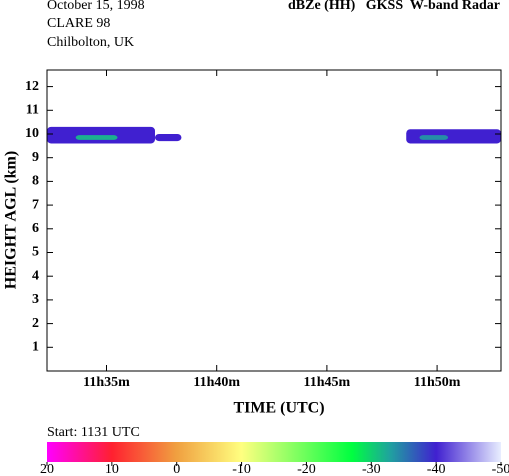 This screenshot has height=476, width=509. What do you see at coordinates (112, 469) in the screenshot?
I see `colorbar-tick-label: 10` at bounding box center [112, 469].